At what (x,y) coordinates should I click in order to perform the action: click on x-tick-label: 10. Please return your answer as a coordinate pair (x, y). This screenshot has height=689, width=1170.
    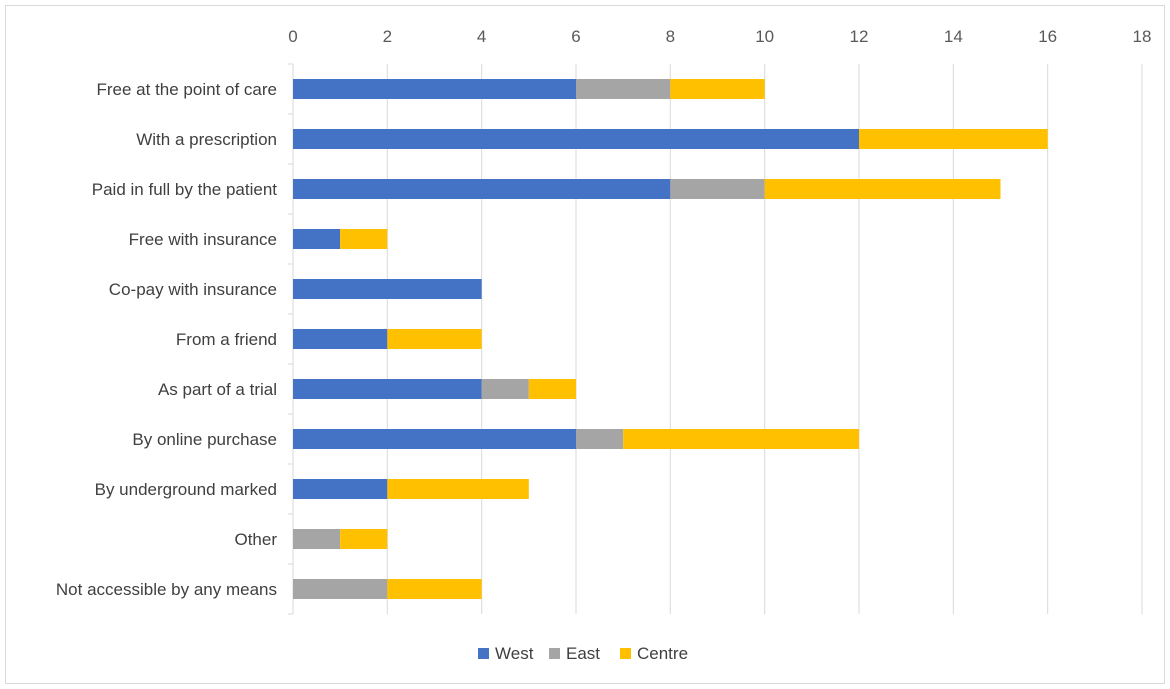
    Looking at the image, I should click on (764, 36).